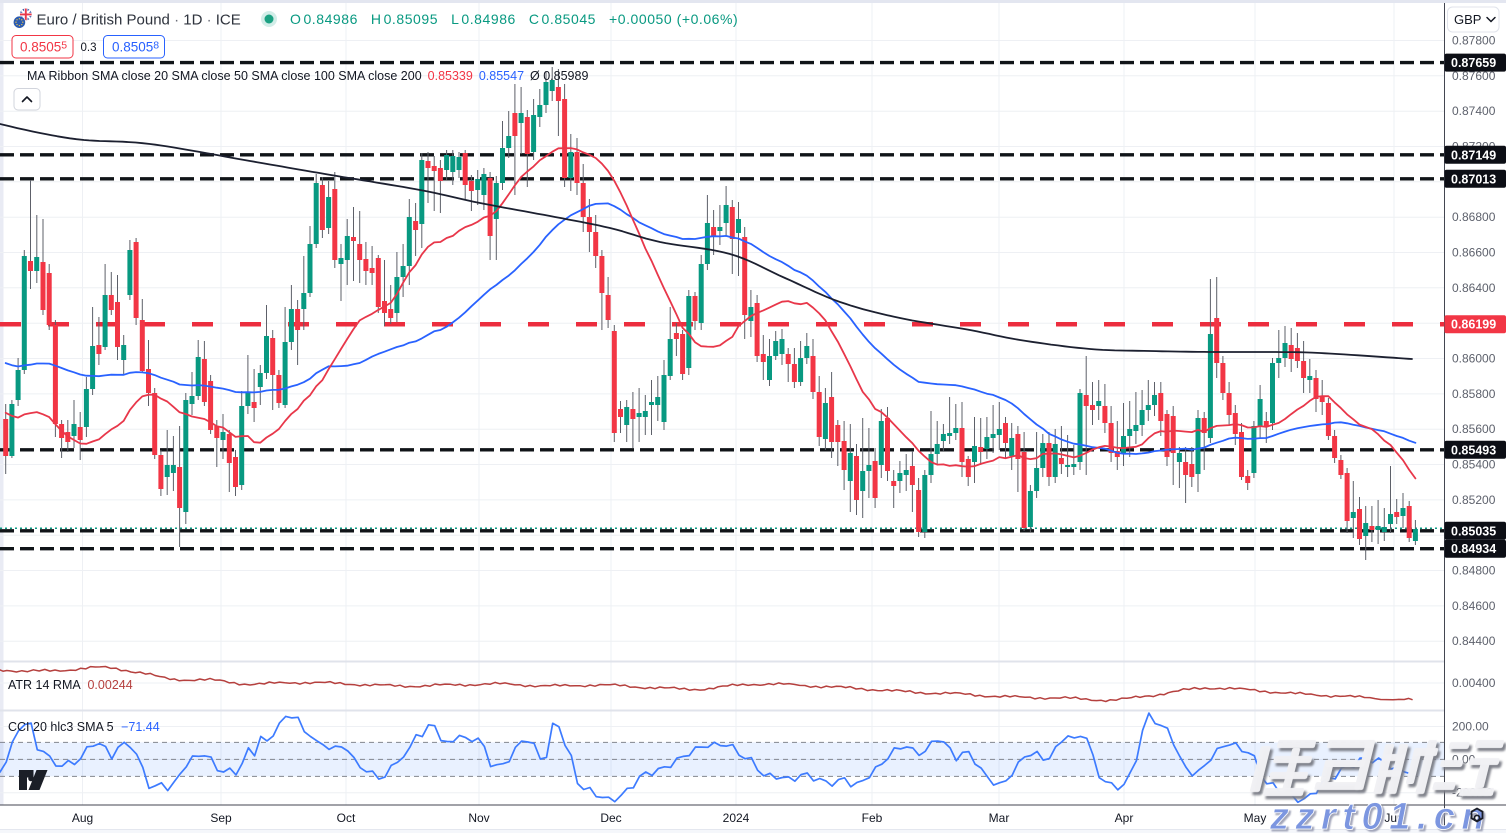 The image size is (1506, 833). I want to click on svg-text: 0.86400, so click(1474, 288).